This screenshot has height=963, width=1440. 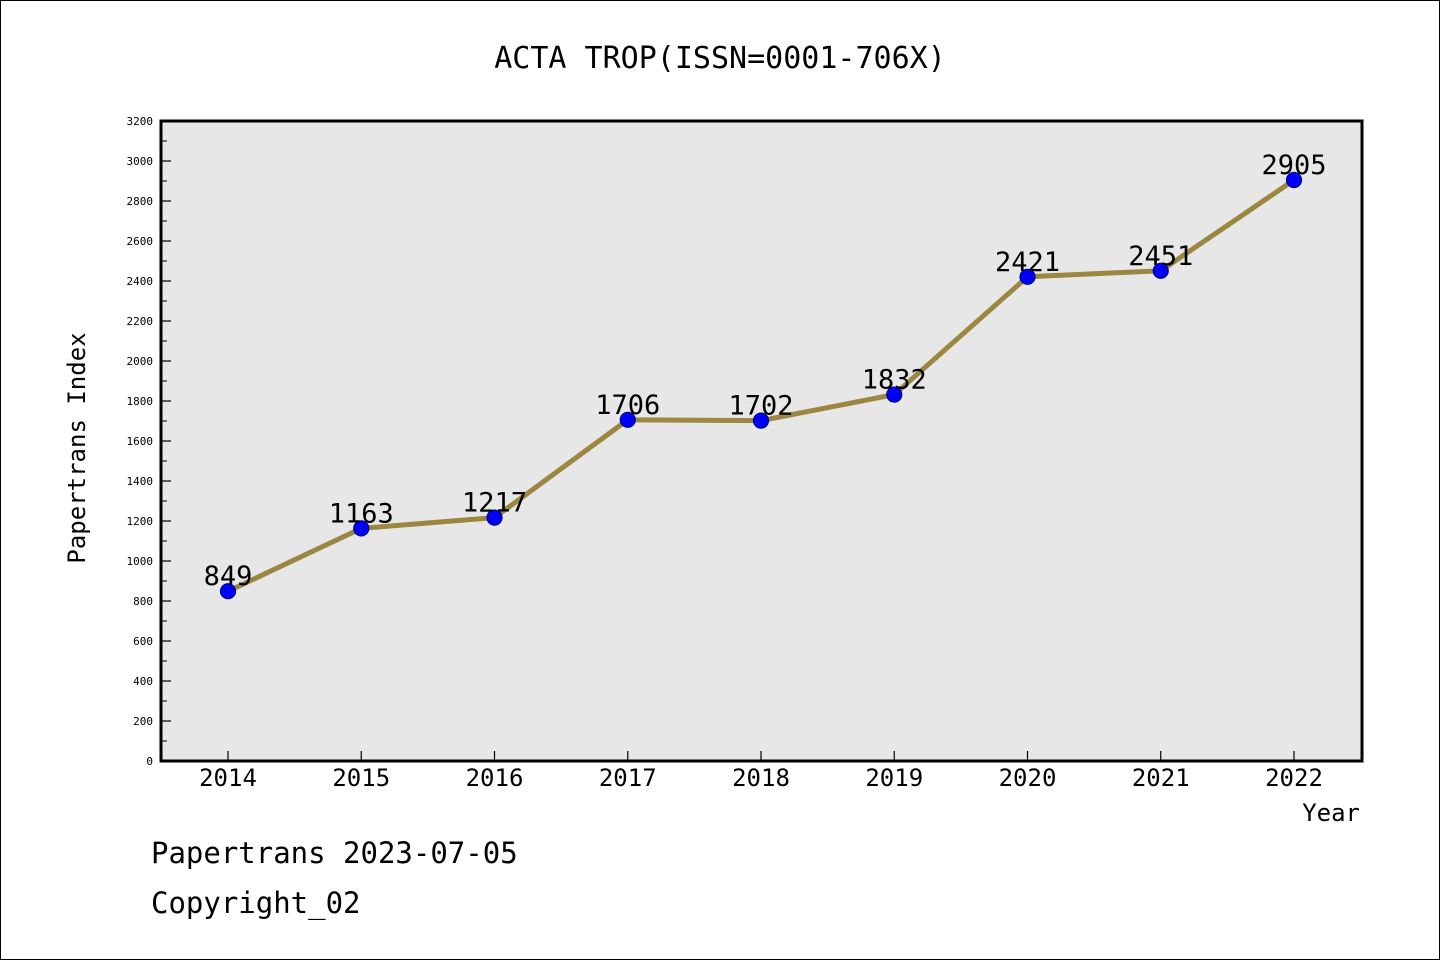 I want to click on y-tick-label: 200, so click(x=143, y=721).